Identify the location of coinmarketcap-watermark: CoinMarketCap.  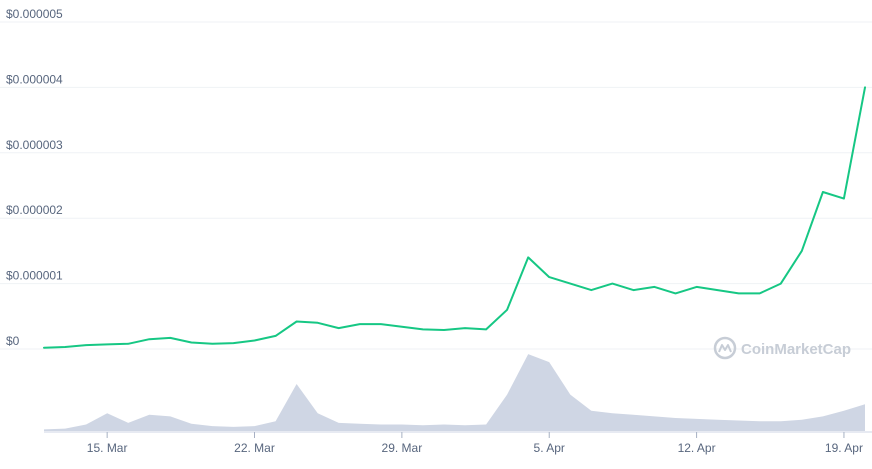
(782, 348).